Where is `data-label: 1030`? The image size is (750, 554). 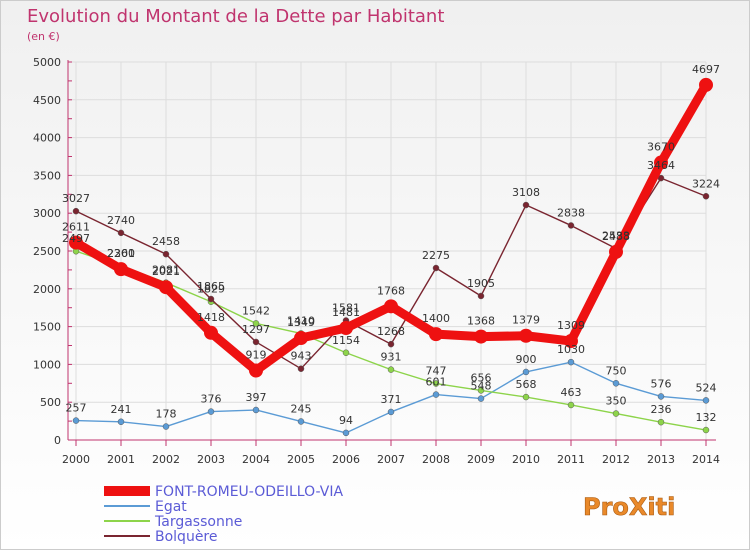 data-label: 1030 is located at coordinates (571, 349).